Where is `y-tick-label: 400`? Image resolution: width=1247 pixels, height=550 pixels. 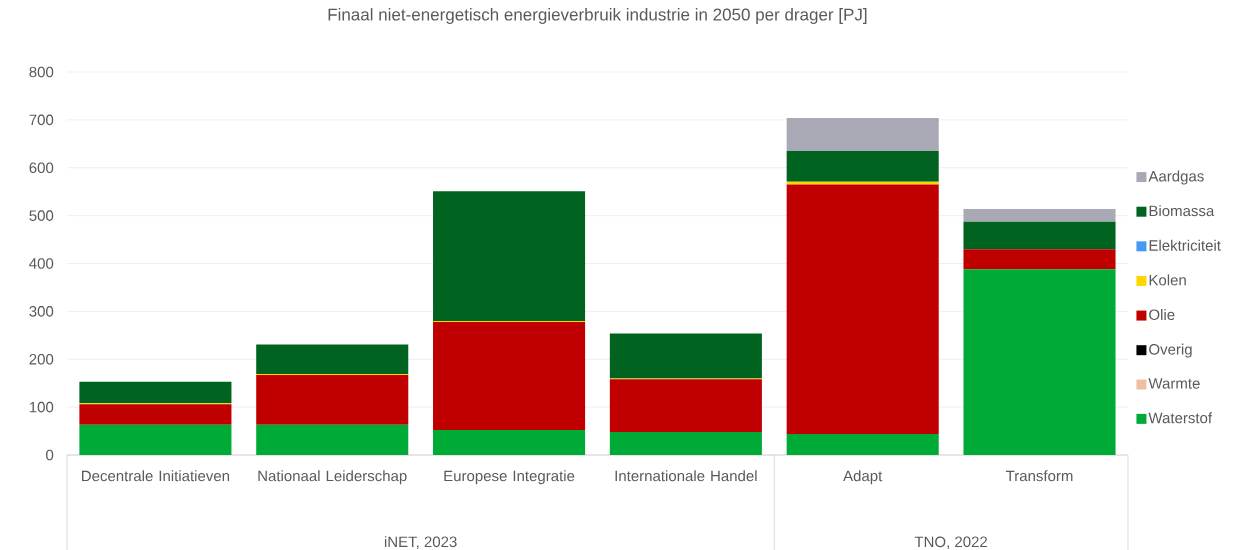
y-tick-label: 400 is located at coordinates (41, 263).